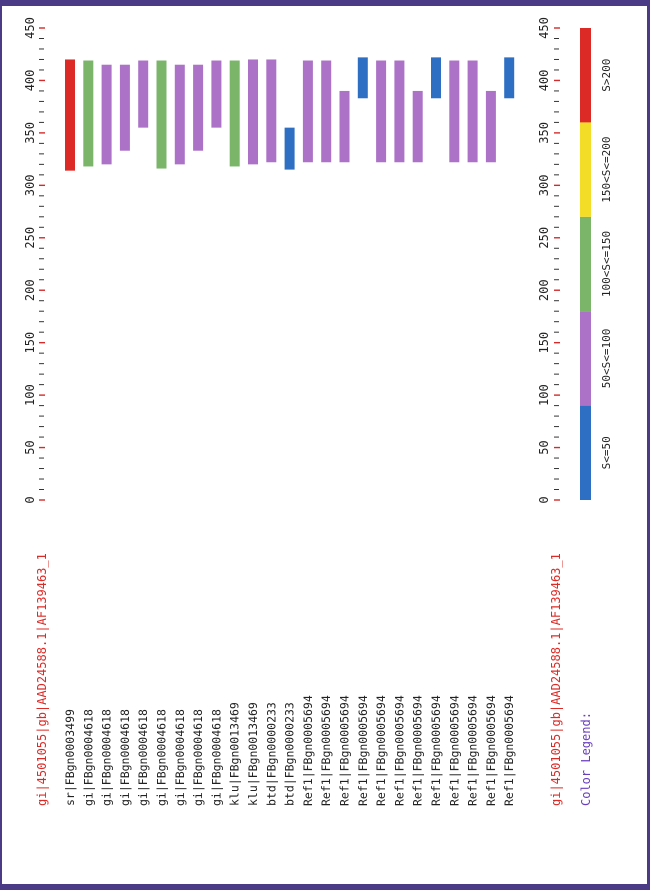 The height and width of the screenshot is (890, 650). What do you see at coordinates (606, 359) in the screenshot?
I see `legend-label: 50<S<=100` at bounding box center [606, 359].